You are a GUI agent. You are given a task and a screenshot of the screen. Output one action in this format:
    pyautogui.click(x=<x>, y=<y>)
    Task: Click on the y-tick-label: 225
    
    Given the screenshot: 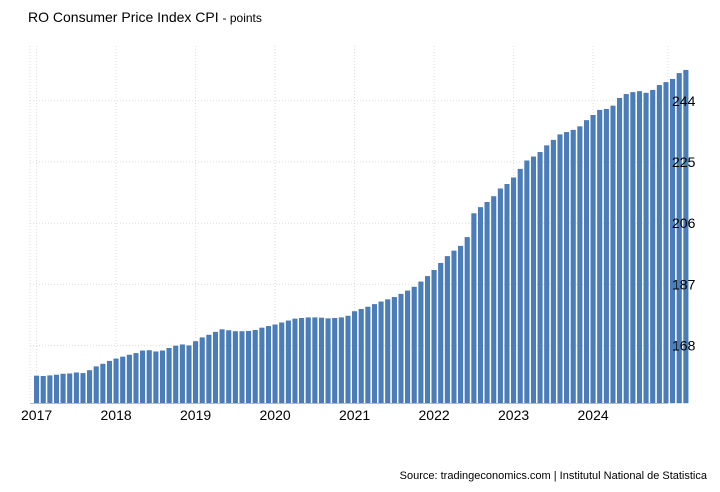 What is the action you would take?
    pyautogui.click(x=684, y=162)
    